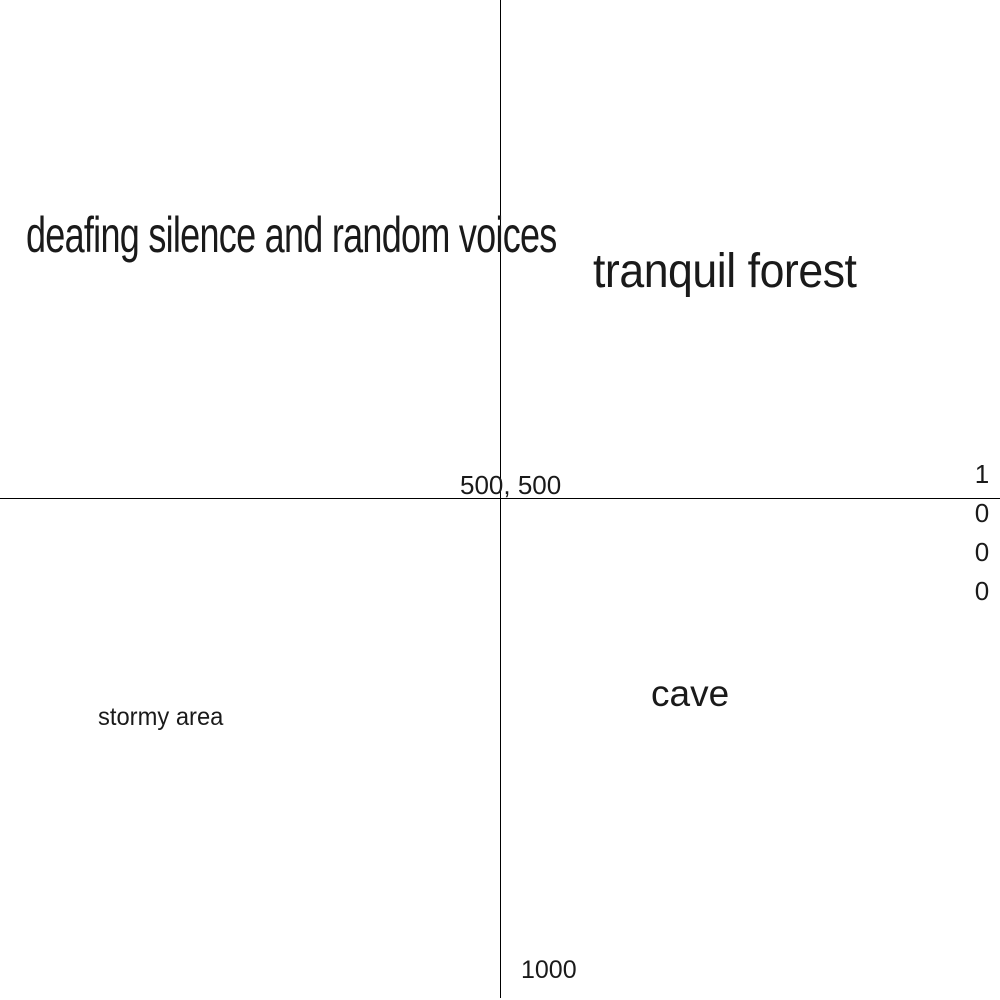  Describe the element at coordinates (161, 717) in the screenshot. I see `region-label-bottom-left: stormy area` at that location.